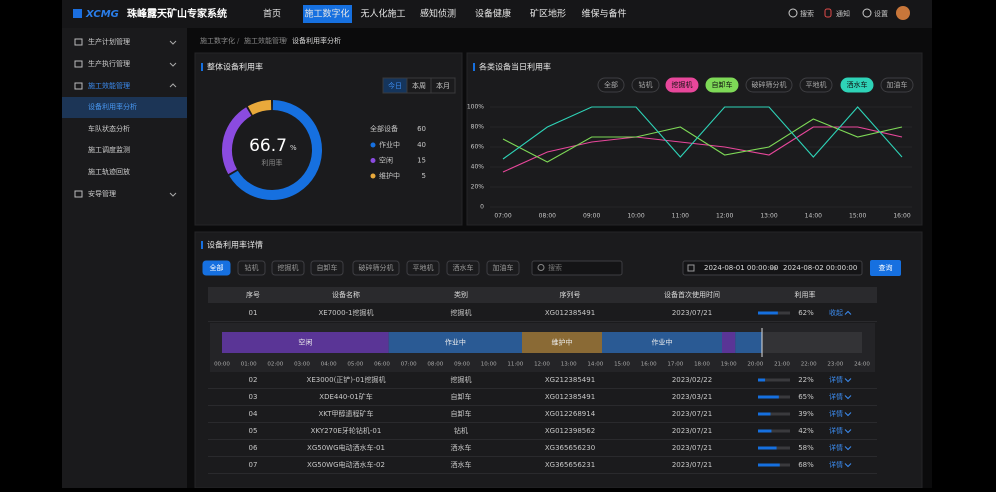 The height and width of the screenshot is (492, 996). What do you see at coordinates (102, 193) in the screenshot?
I see `menu-item: 安导管理` at bounding box center [102, 193].